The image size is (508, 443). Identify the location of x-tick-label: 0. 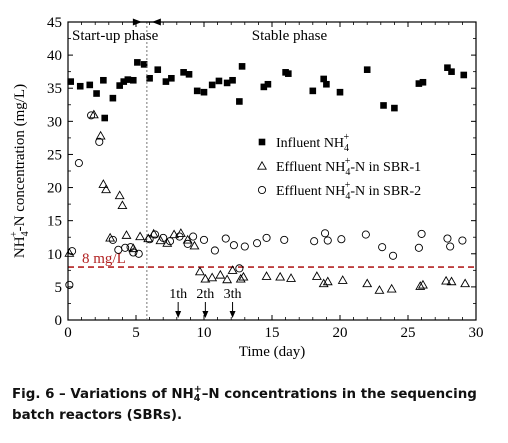
(68, 333).